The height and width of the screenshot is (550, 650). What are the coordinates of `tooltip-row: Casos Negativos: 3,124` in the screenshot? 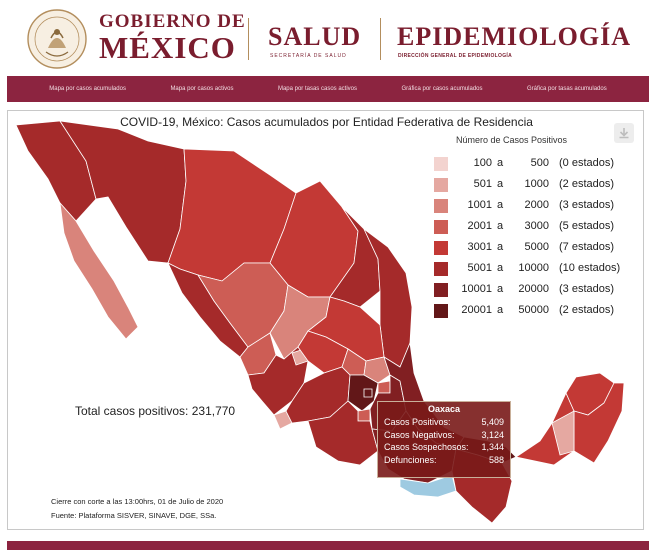 It's located at (444, 435).